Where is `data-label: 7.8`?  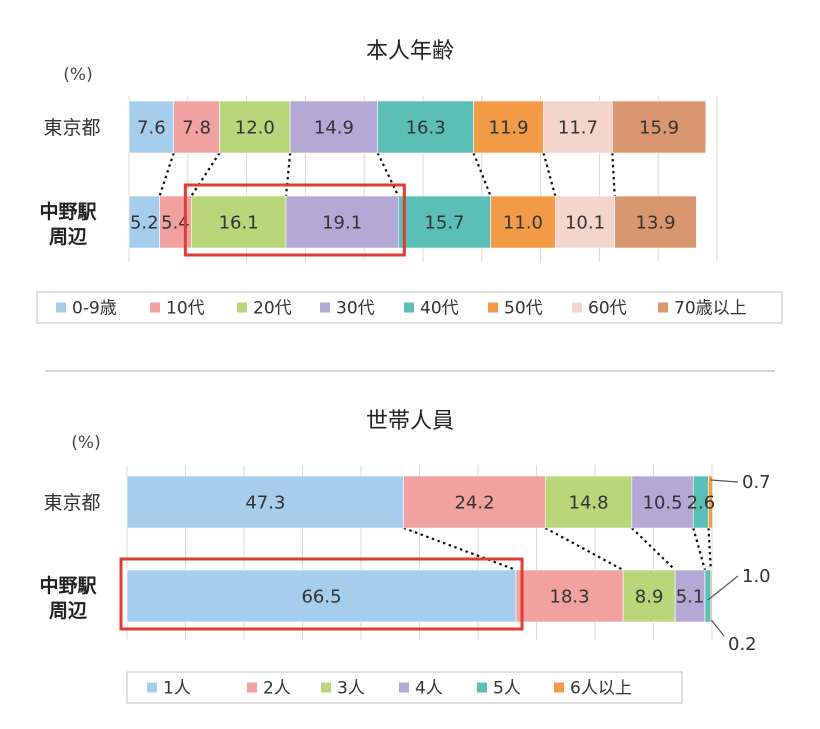
data-label: 7.8 is located at coordinates (196, 128).